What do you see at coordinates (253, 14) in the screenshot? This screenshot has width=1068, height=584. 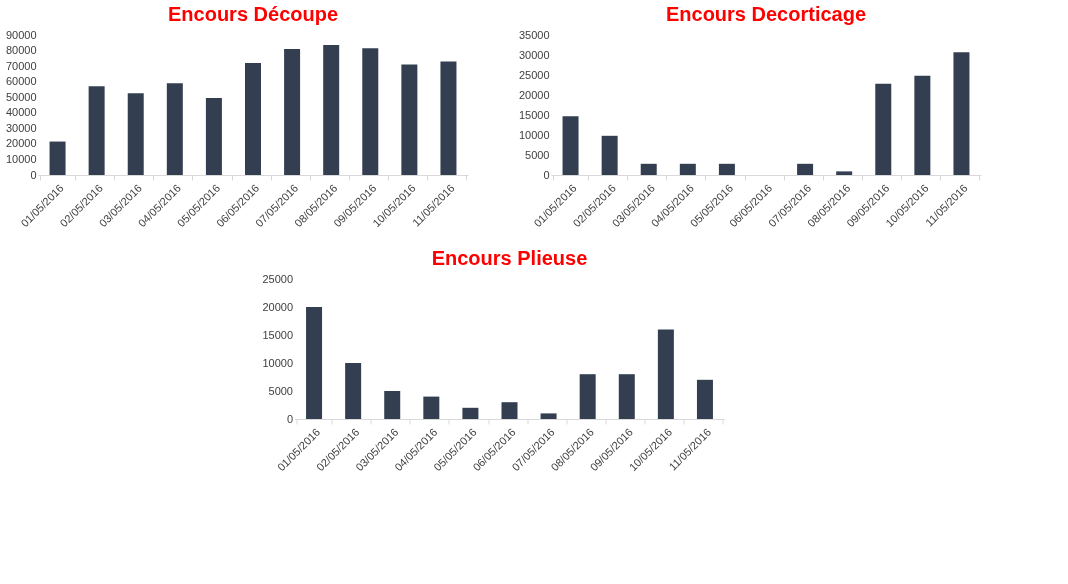 I see `chart-title: Encours Découpe` at bounding box center [253, 14].